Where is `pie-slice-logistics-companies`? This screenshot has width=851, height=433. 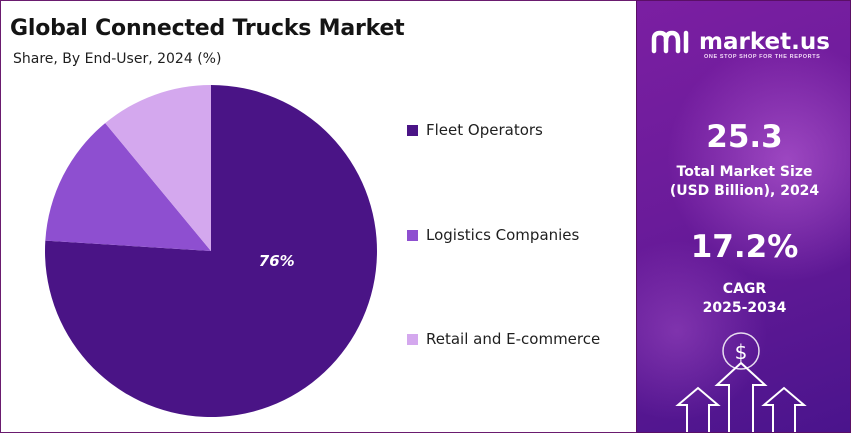
pie-slice-logistics-companies is located at coordinates (128, 187).